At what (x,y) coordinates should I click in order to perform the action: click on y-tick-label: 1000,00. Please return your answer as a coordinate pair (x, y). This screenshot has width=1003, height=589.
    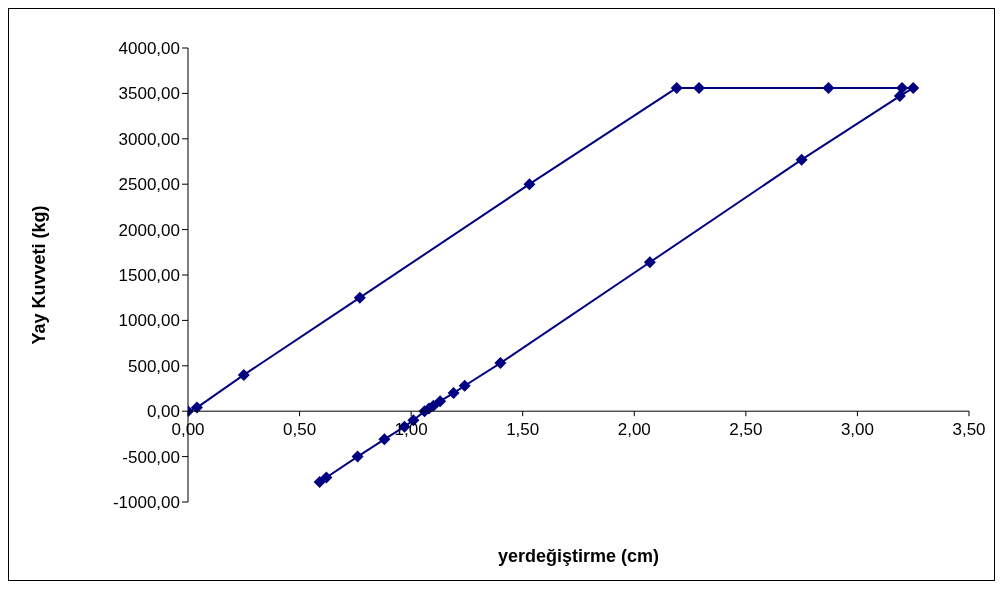
    Looking at the image, I should click on (149, 321).